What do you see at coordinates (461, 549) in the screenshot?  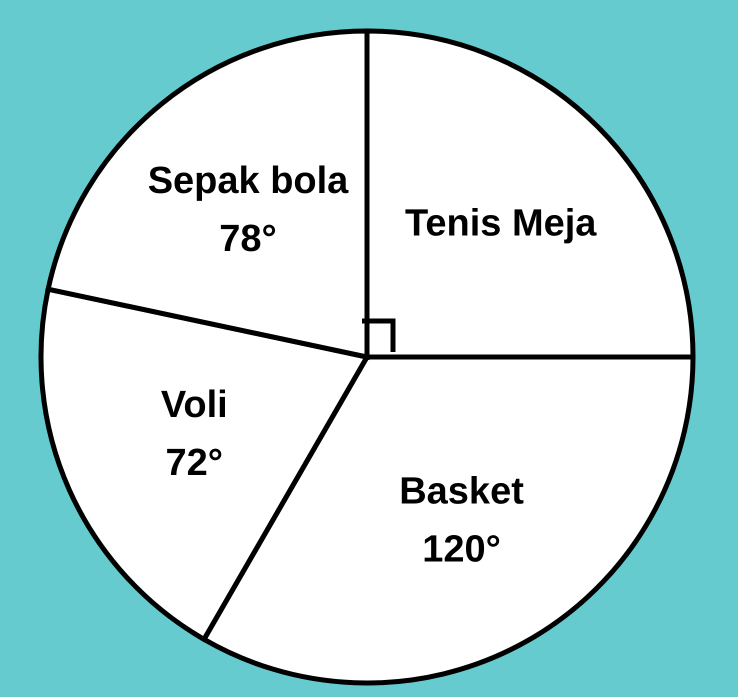 I see `data-label: 120°` at bounding box center [461, 549].